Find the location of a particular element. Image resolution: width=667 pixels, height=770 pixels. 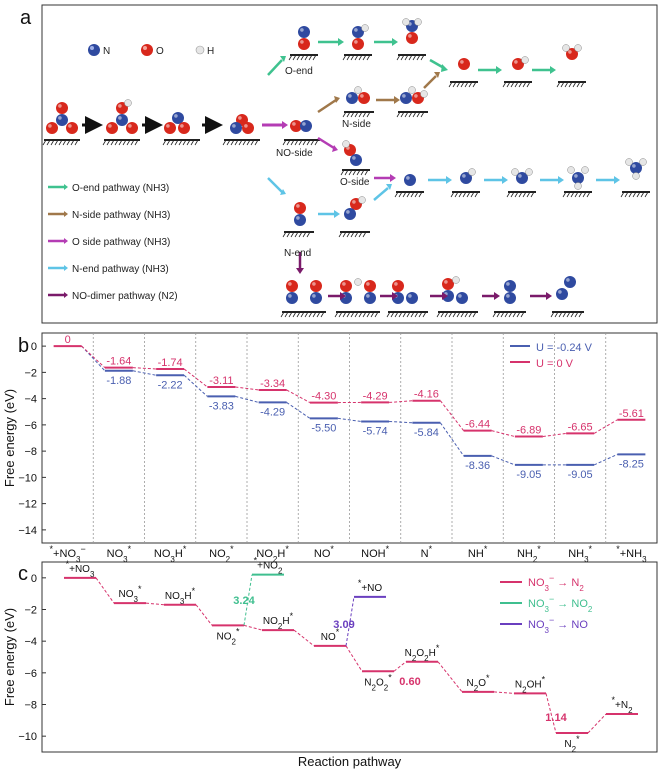

data-label: -4.29 is located at coordinates (272, 412).